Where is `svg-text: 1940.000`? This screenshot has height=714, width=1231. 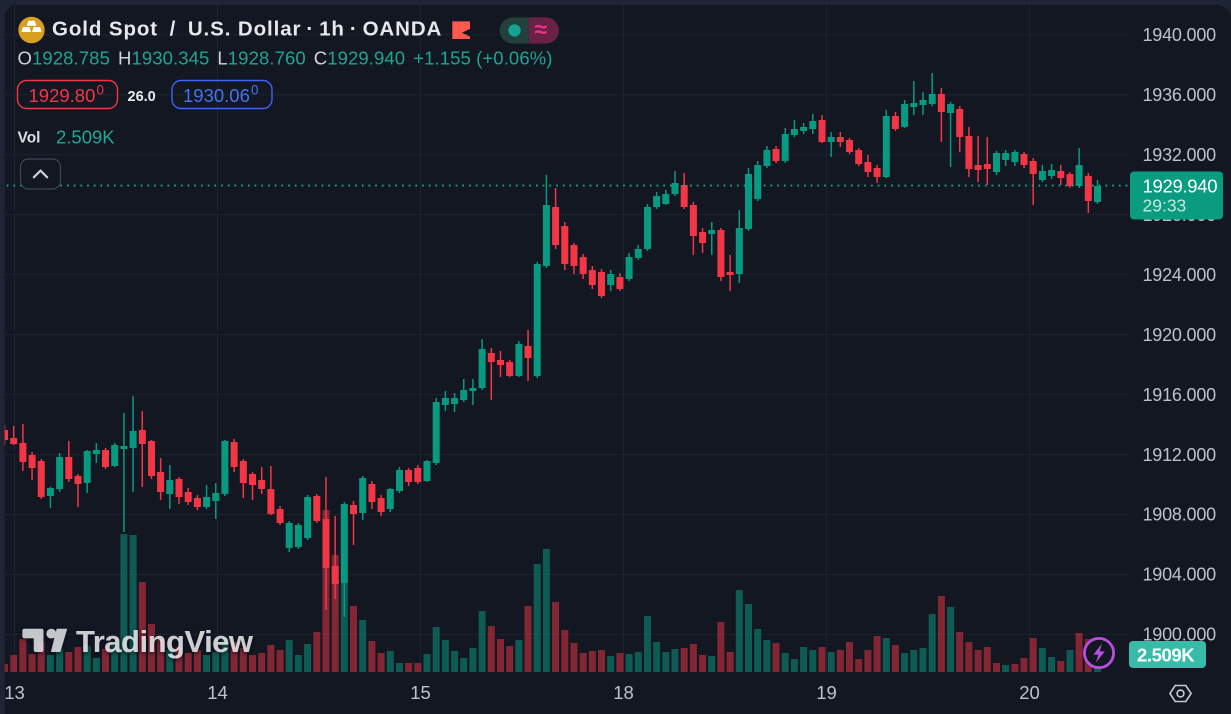
svg-text: 1940.000 is located at coordinates (1180, 35).